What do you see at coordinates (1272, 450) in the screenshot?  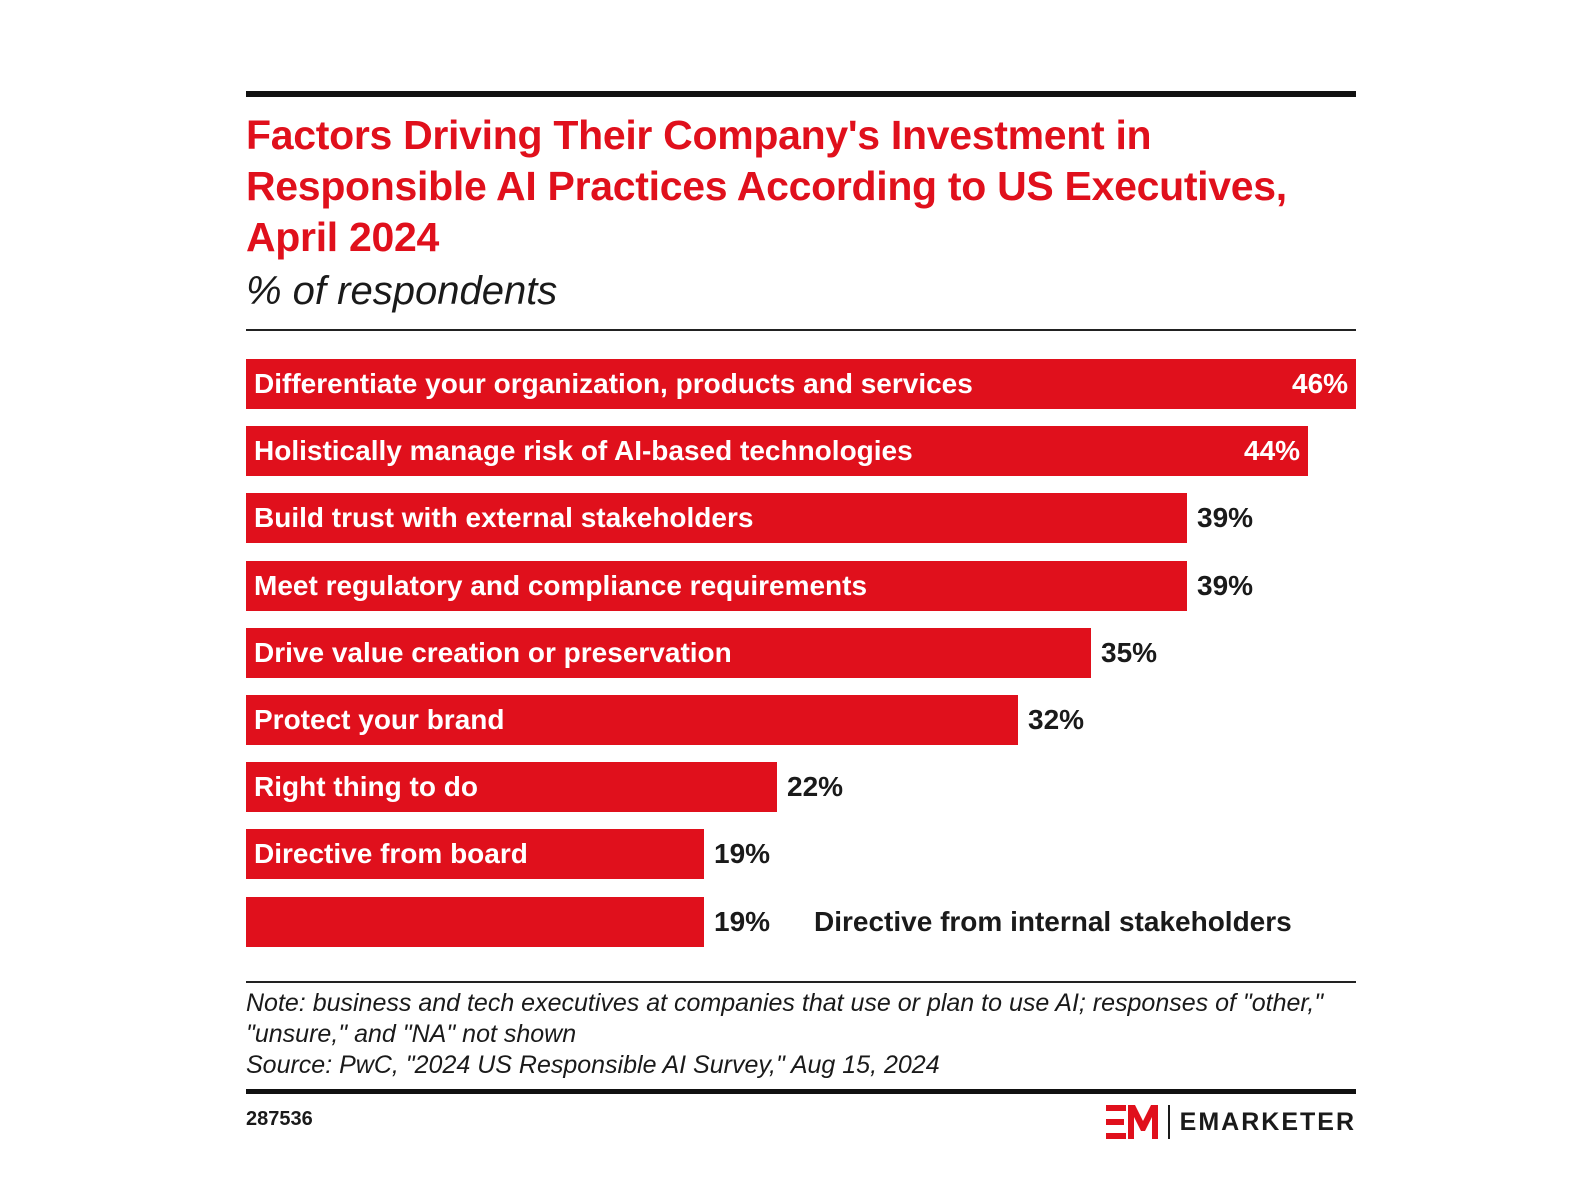 I see `bar-value-label: 44%` at bounding box center [1272, 450].